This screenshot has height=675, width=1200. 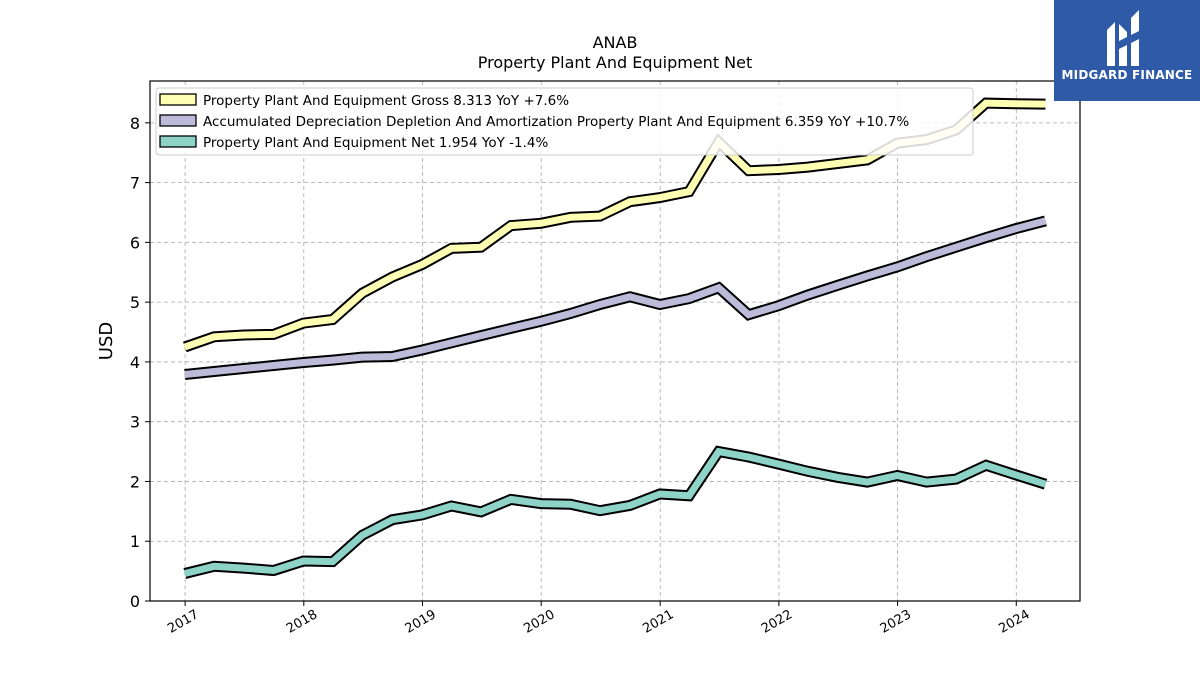 I want to click on x-tick-label: 2020, so click(x=539, y=622).